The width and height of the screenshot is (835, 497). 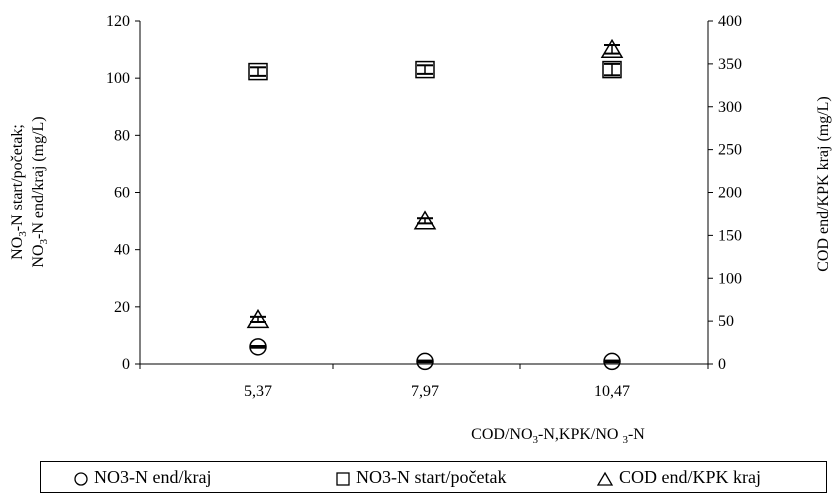 What do you see at coordinates (730, 235) in the screenshot?
I see `right-y-tick-label: 150` at bounding box center [730, 235].